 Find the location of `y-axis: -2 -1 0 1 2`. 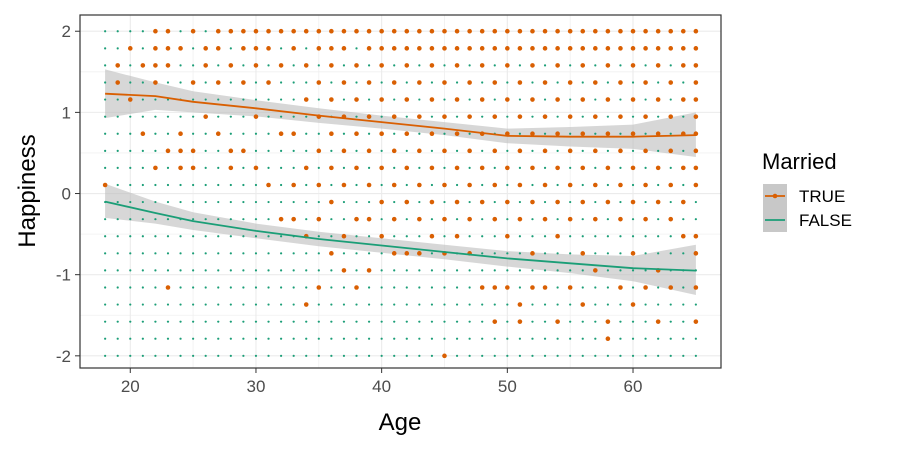

y-axis: -2 -1 0 1 2 is located at coordinates (68, 194).